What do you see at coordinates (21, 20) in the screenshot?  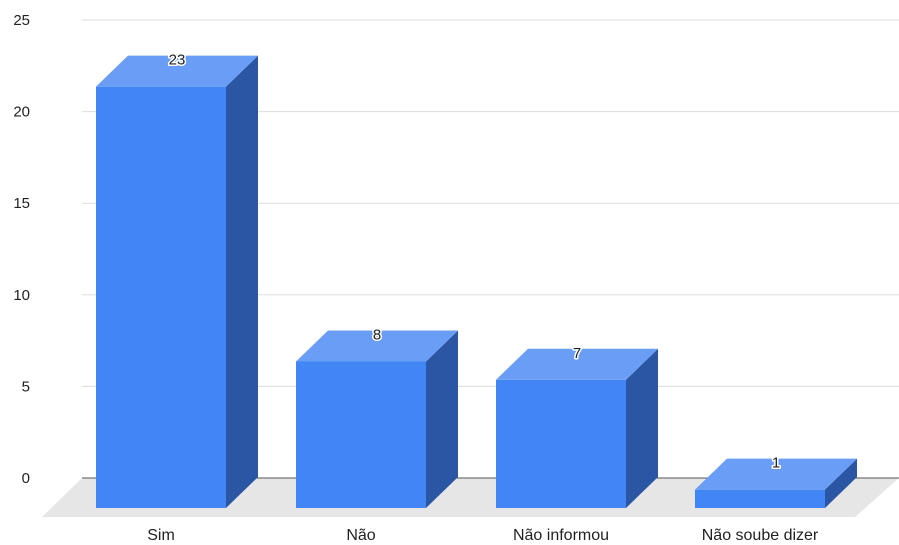 I see `y-tick-label: 25` at bounding box center [21, 20].